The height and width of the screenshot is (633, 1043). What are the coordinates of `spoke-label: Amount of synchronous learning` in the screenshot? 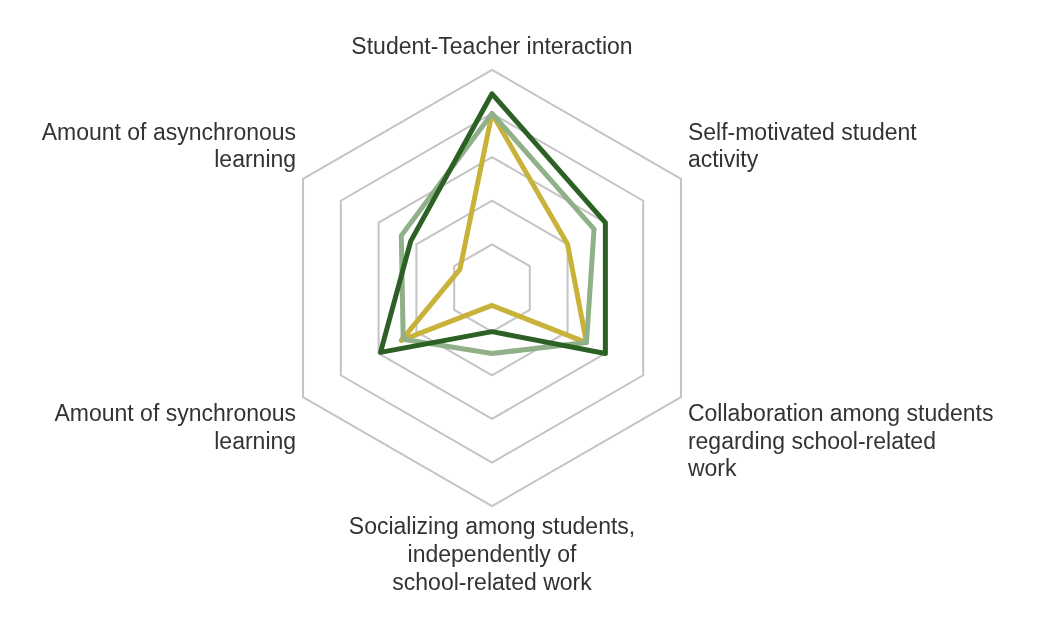 It's located at (175, 427).